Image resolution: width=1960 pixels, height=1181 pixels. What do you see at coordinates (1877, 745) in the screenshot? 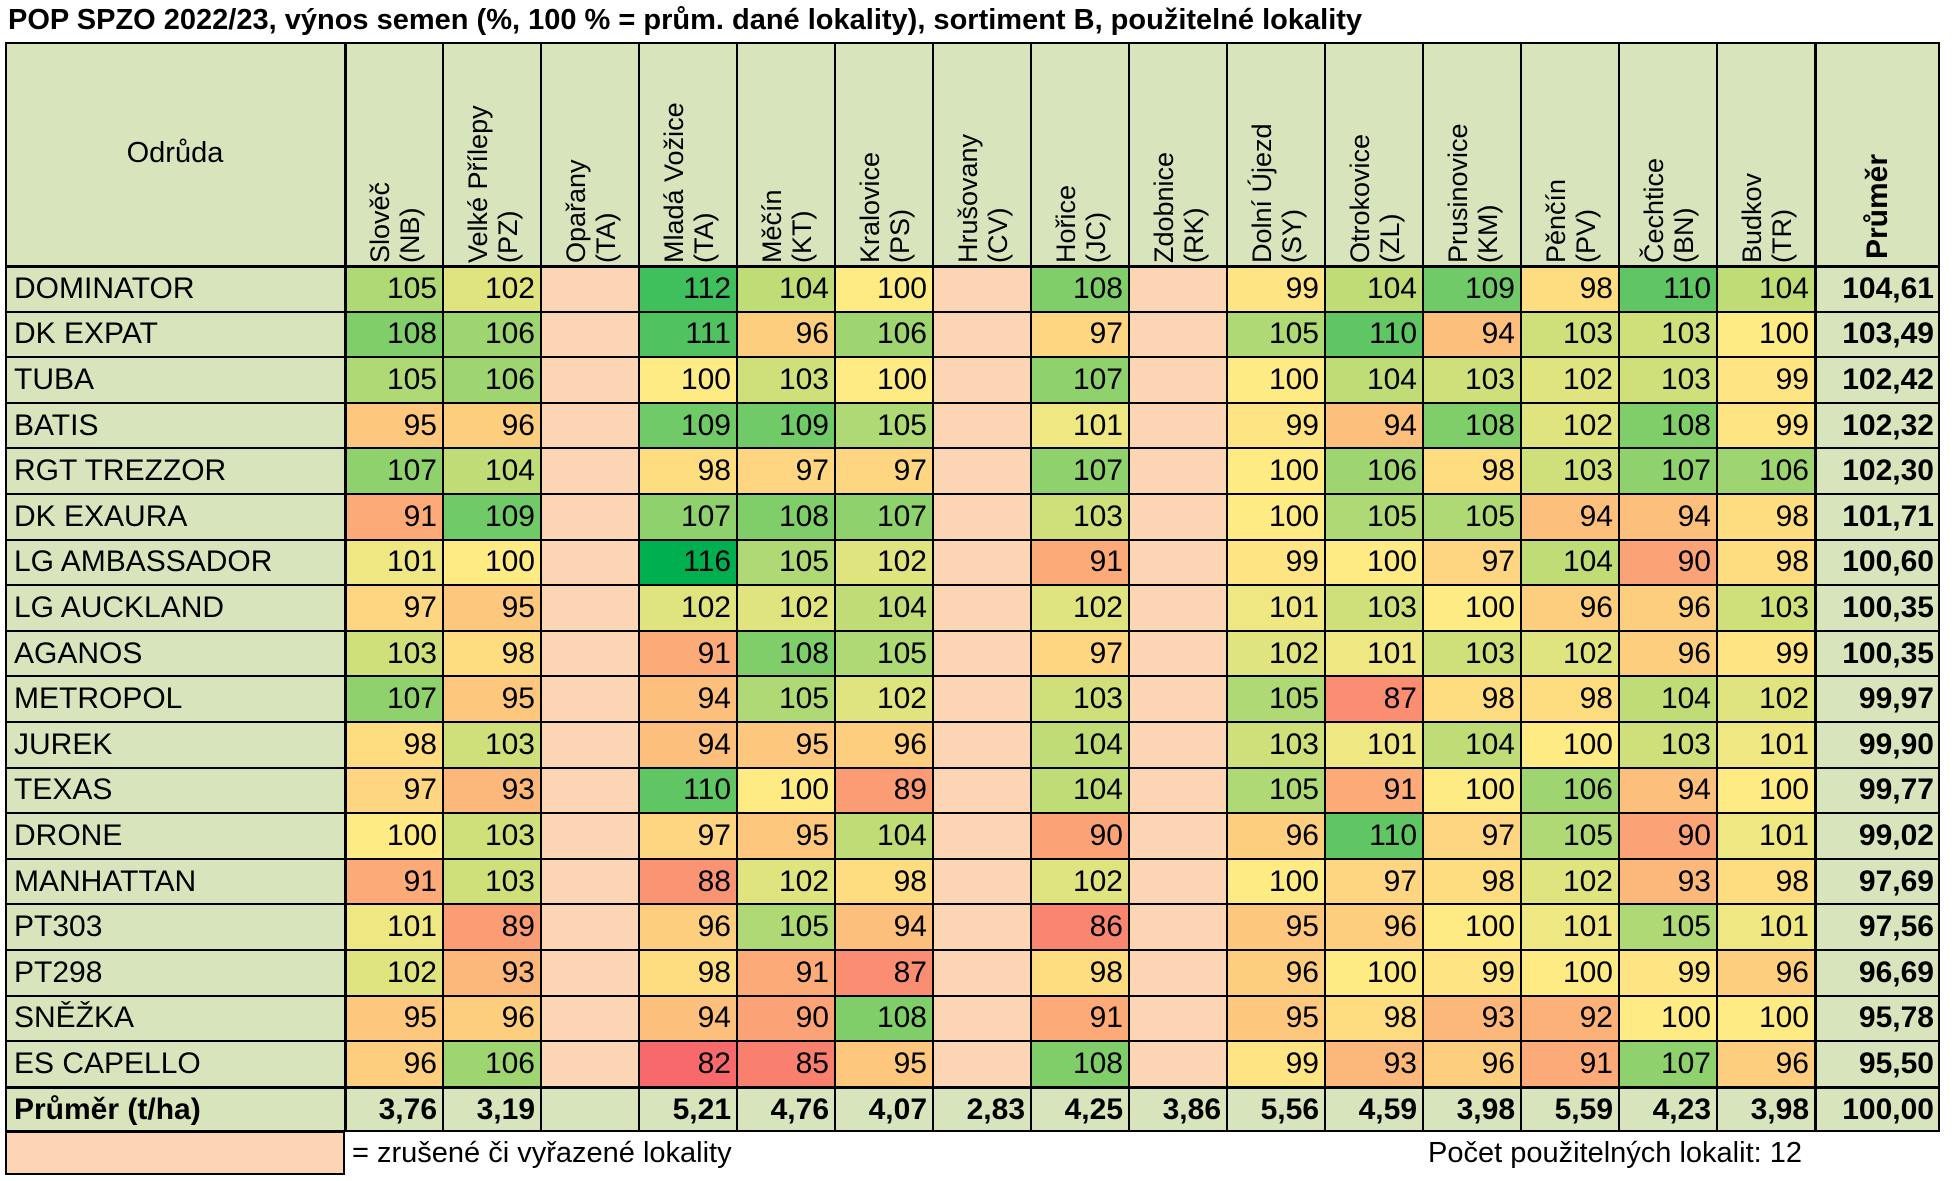
I see `row-average: 99,90` at bounding box center [1877, 745].